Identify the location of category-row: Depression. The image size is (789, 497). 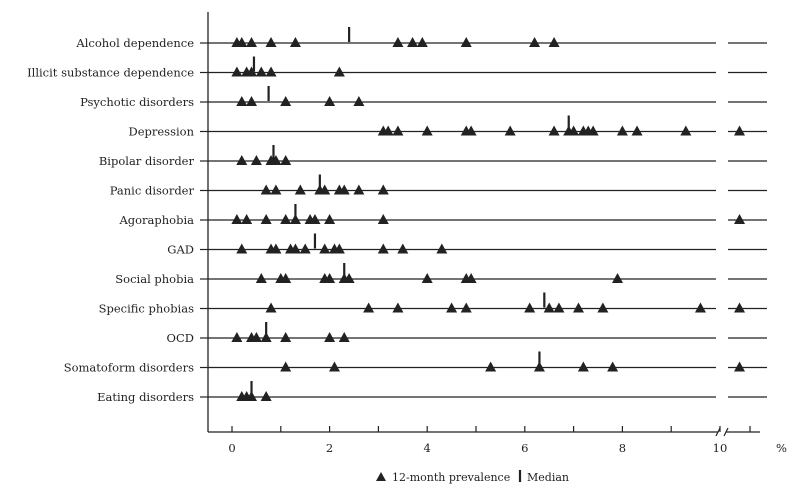
(447, 127).